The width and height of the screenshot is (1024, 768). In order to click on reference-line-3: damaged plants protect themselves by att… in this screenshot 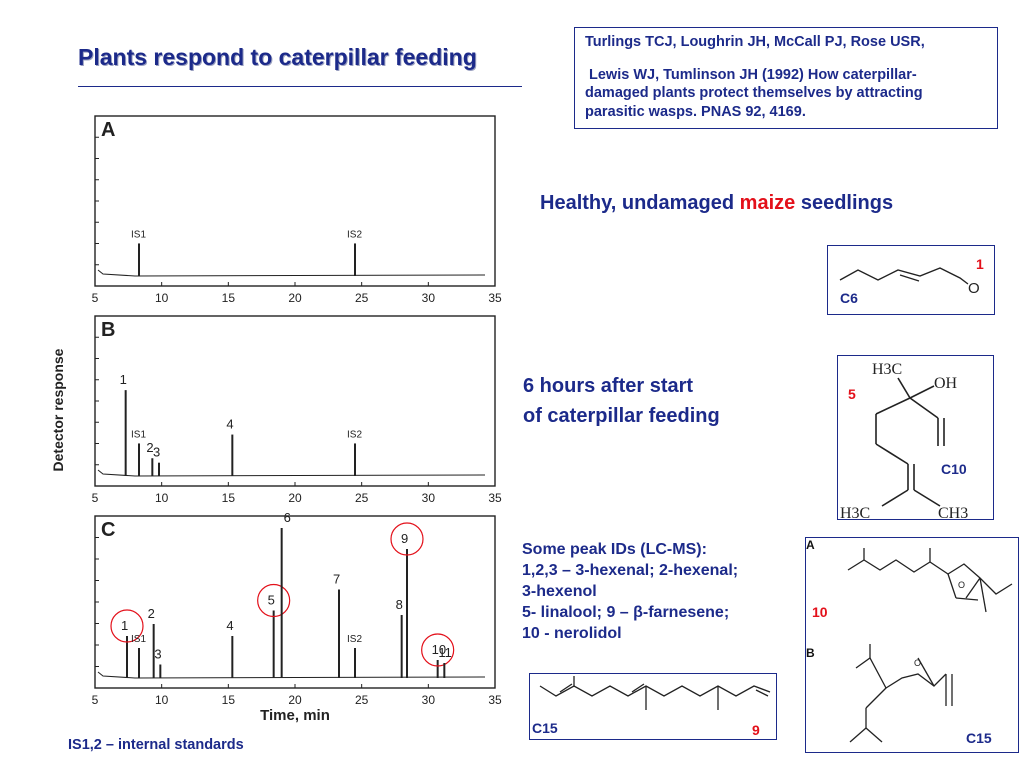, I will do `click(754, 93)`.